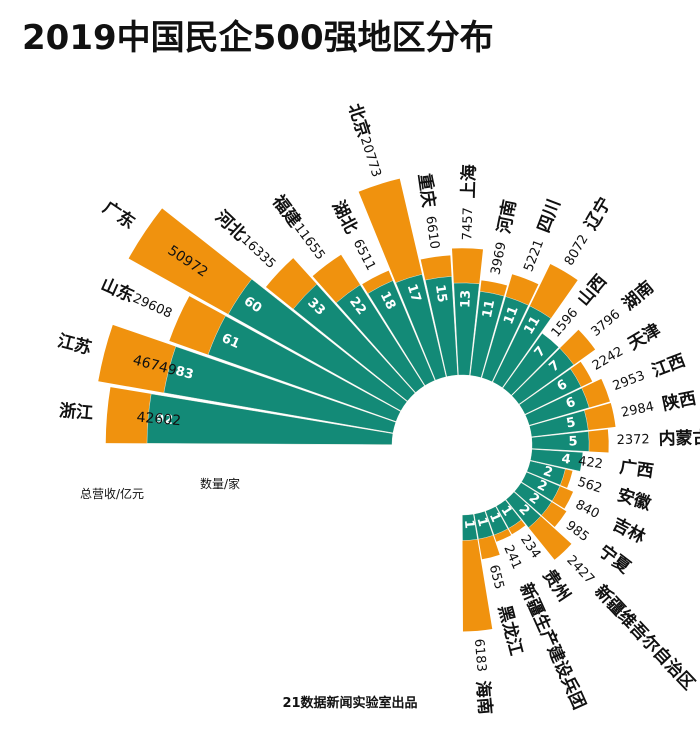 Image resolution: width=700 pixels, height=729 pixels. What do you see at coordinates (510, 630) in the screenshot?
I see `province-label: 黑龙江` at bounding box center [510, 630].